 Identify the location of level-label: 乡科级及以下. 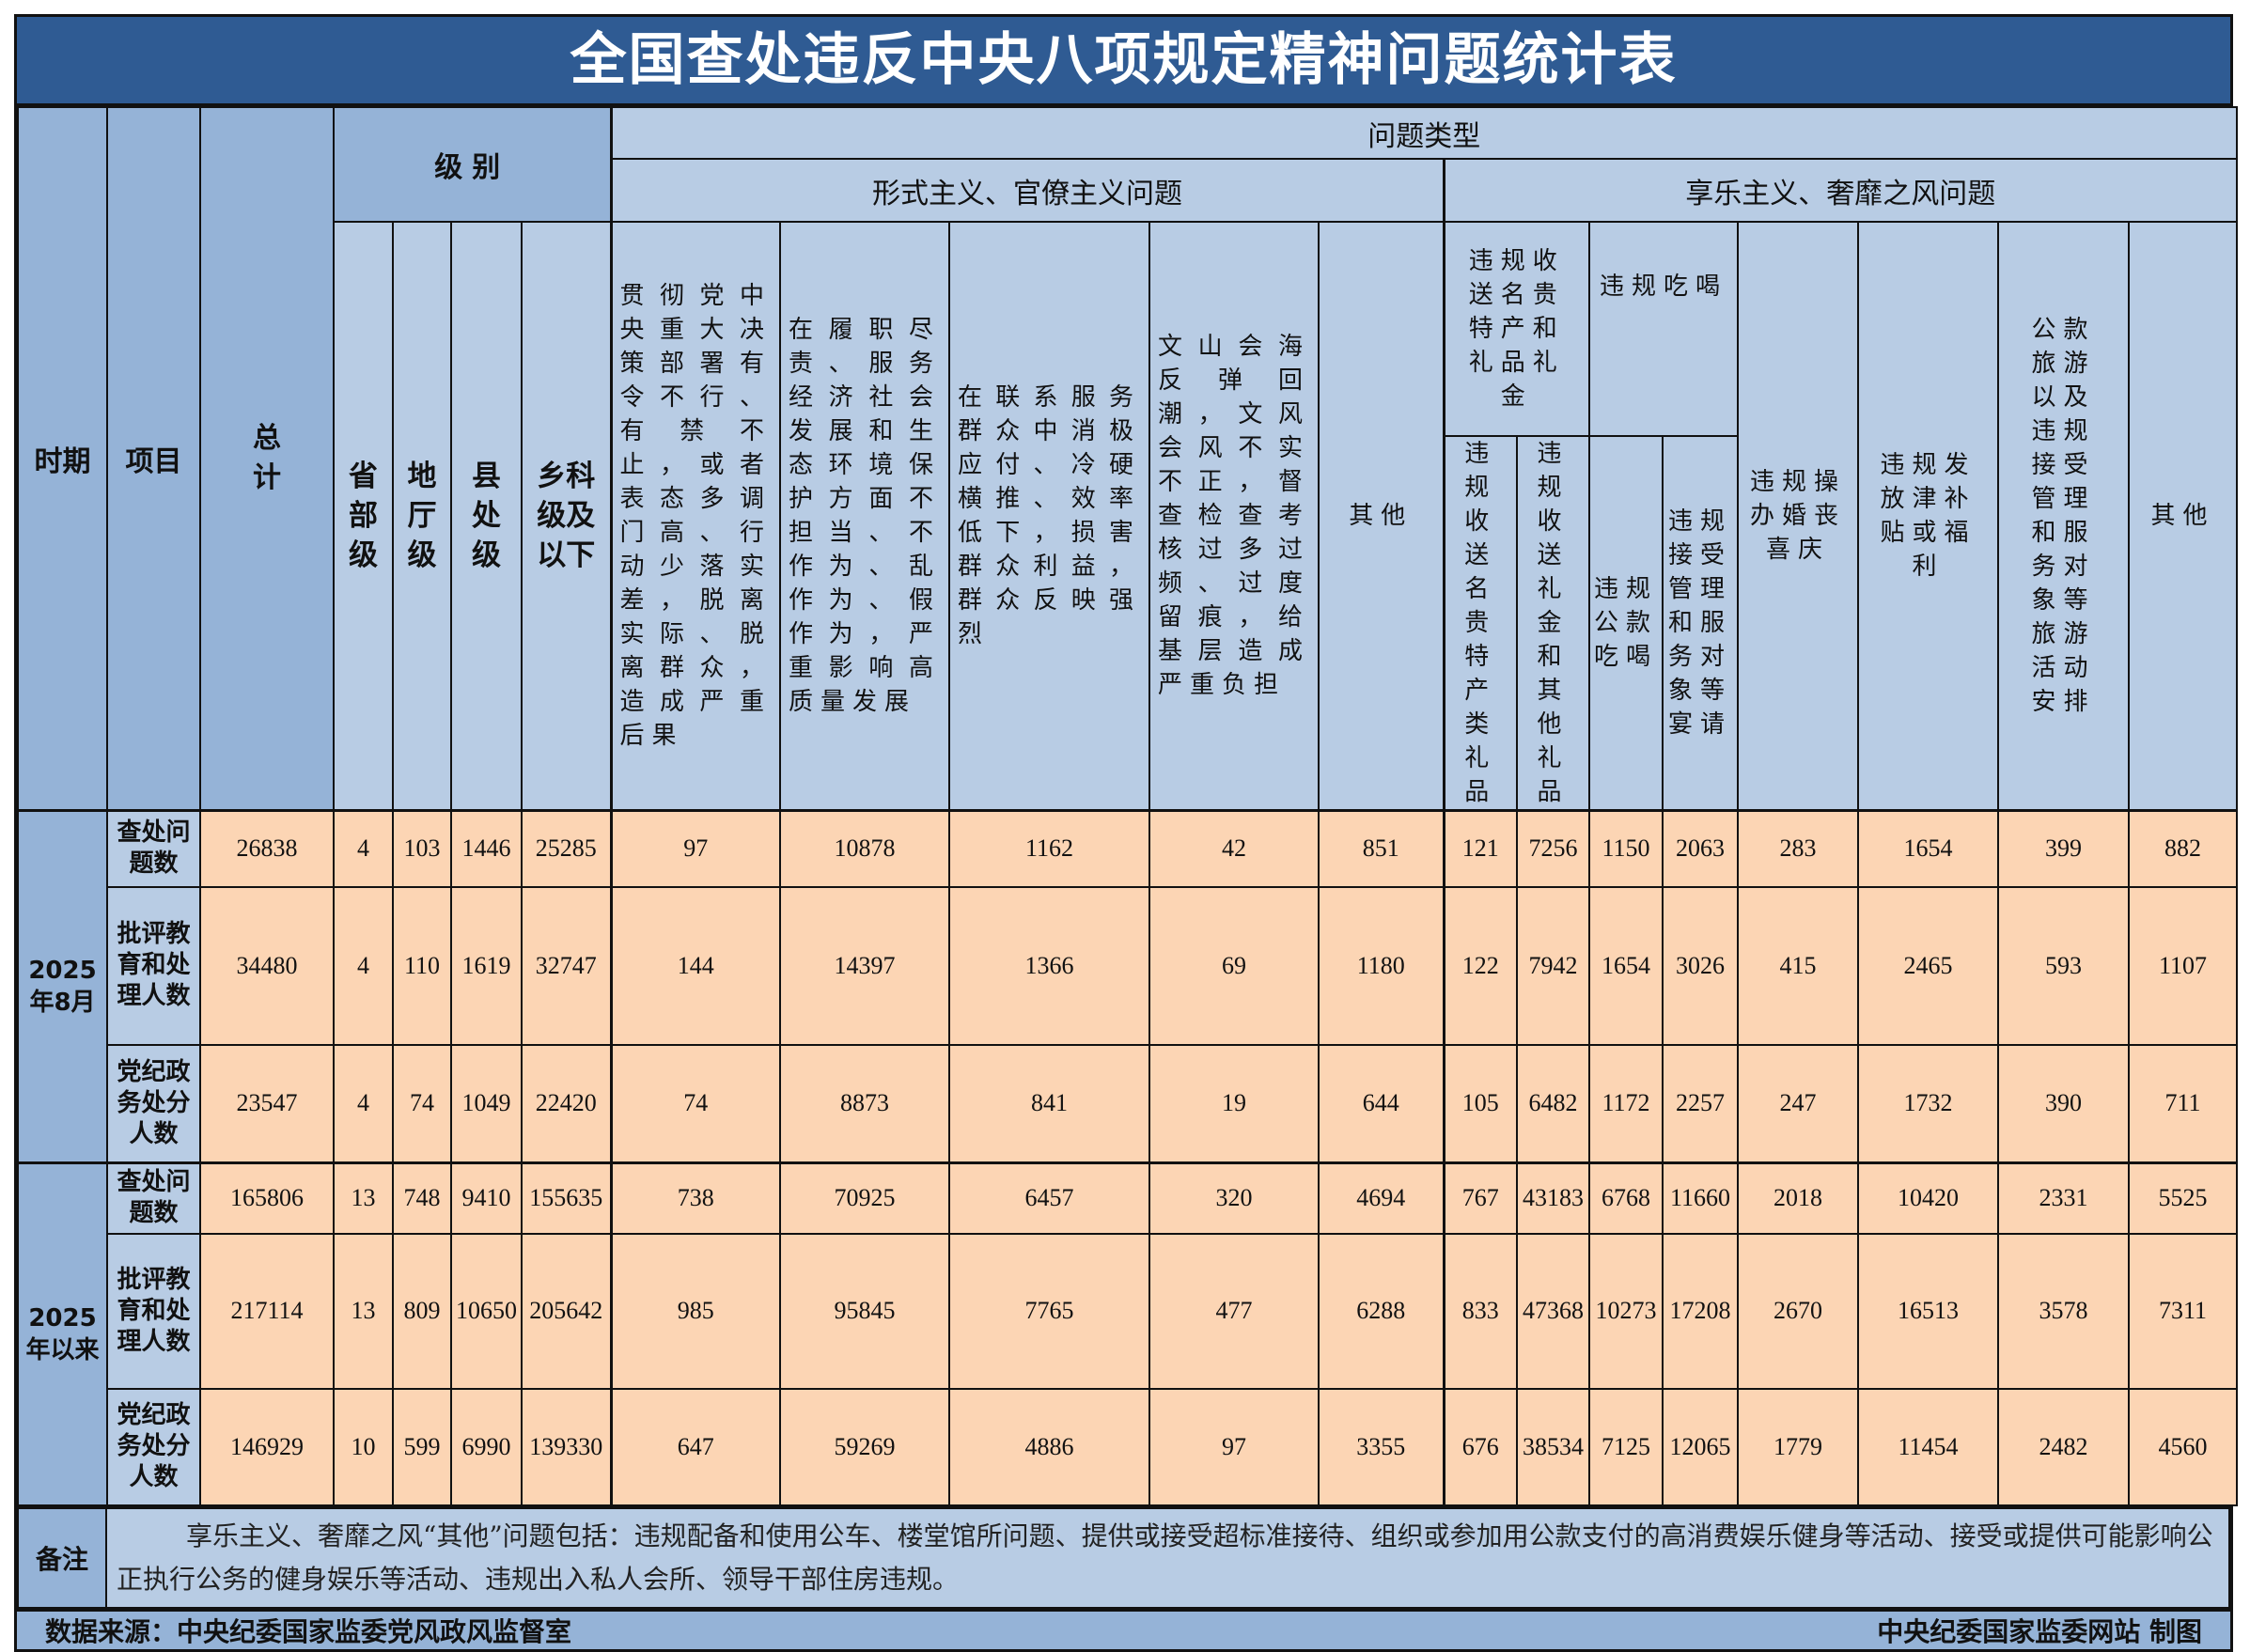
(567, 516).